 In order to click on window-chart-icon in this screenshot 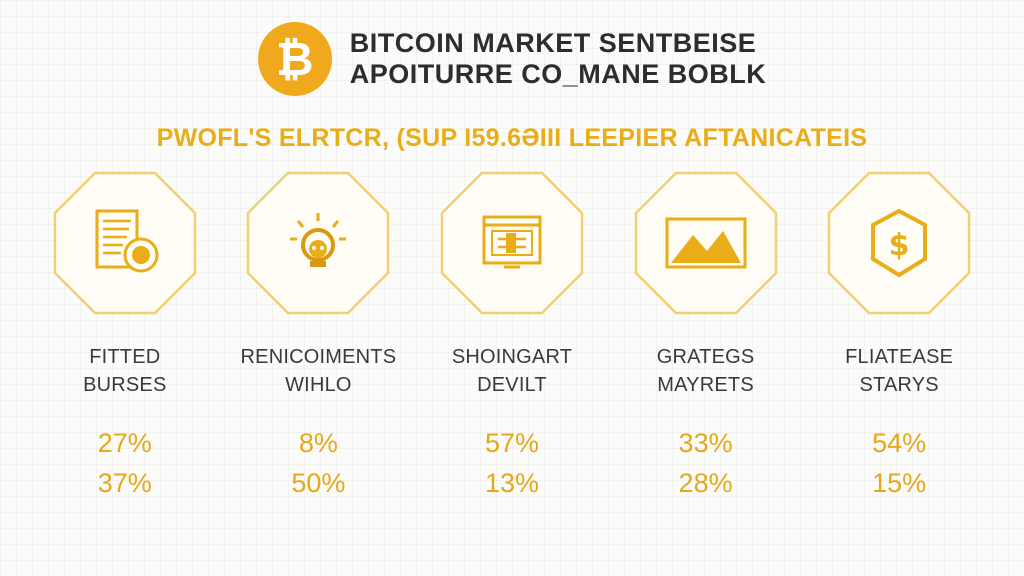, I will do `click(512, 243)`.